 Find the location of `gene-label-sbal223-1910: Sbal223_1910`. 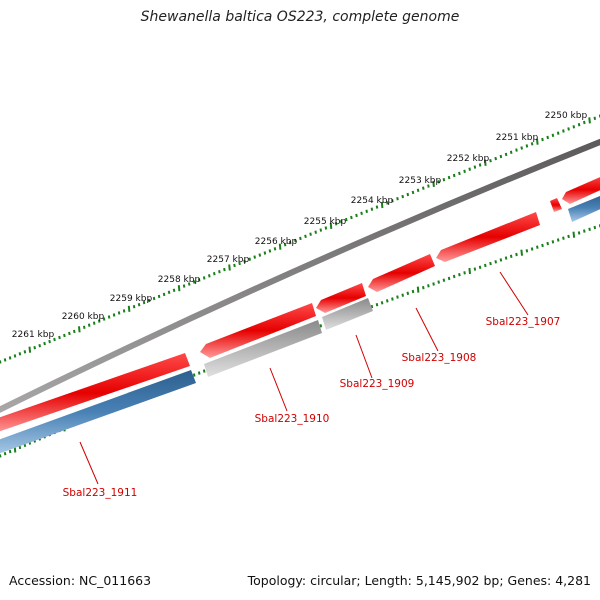

gene-label-sbal223-1910: Sbal223_1910 is located at coordinates (292, 419).